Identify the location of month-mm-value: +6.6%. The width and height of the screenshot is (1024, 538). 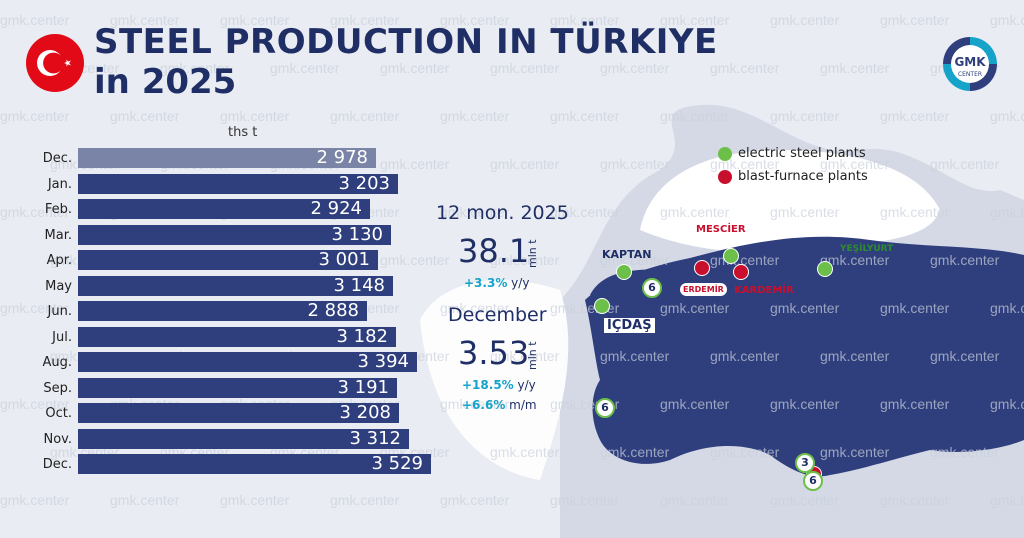
(484, 405).